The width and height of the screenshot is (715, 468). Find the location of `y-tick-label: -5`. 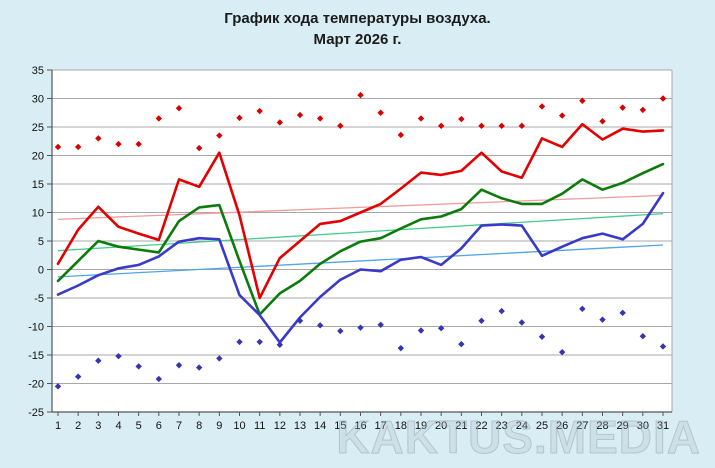

y-tick-label: -5 is located at coordinates (39, 299).